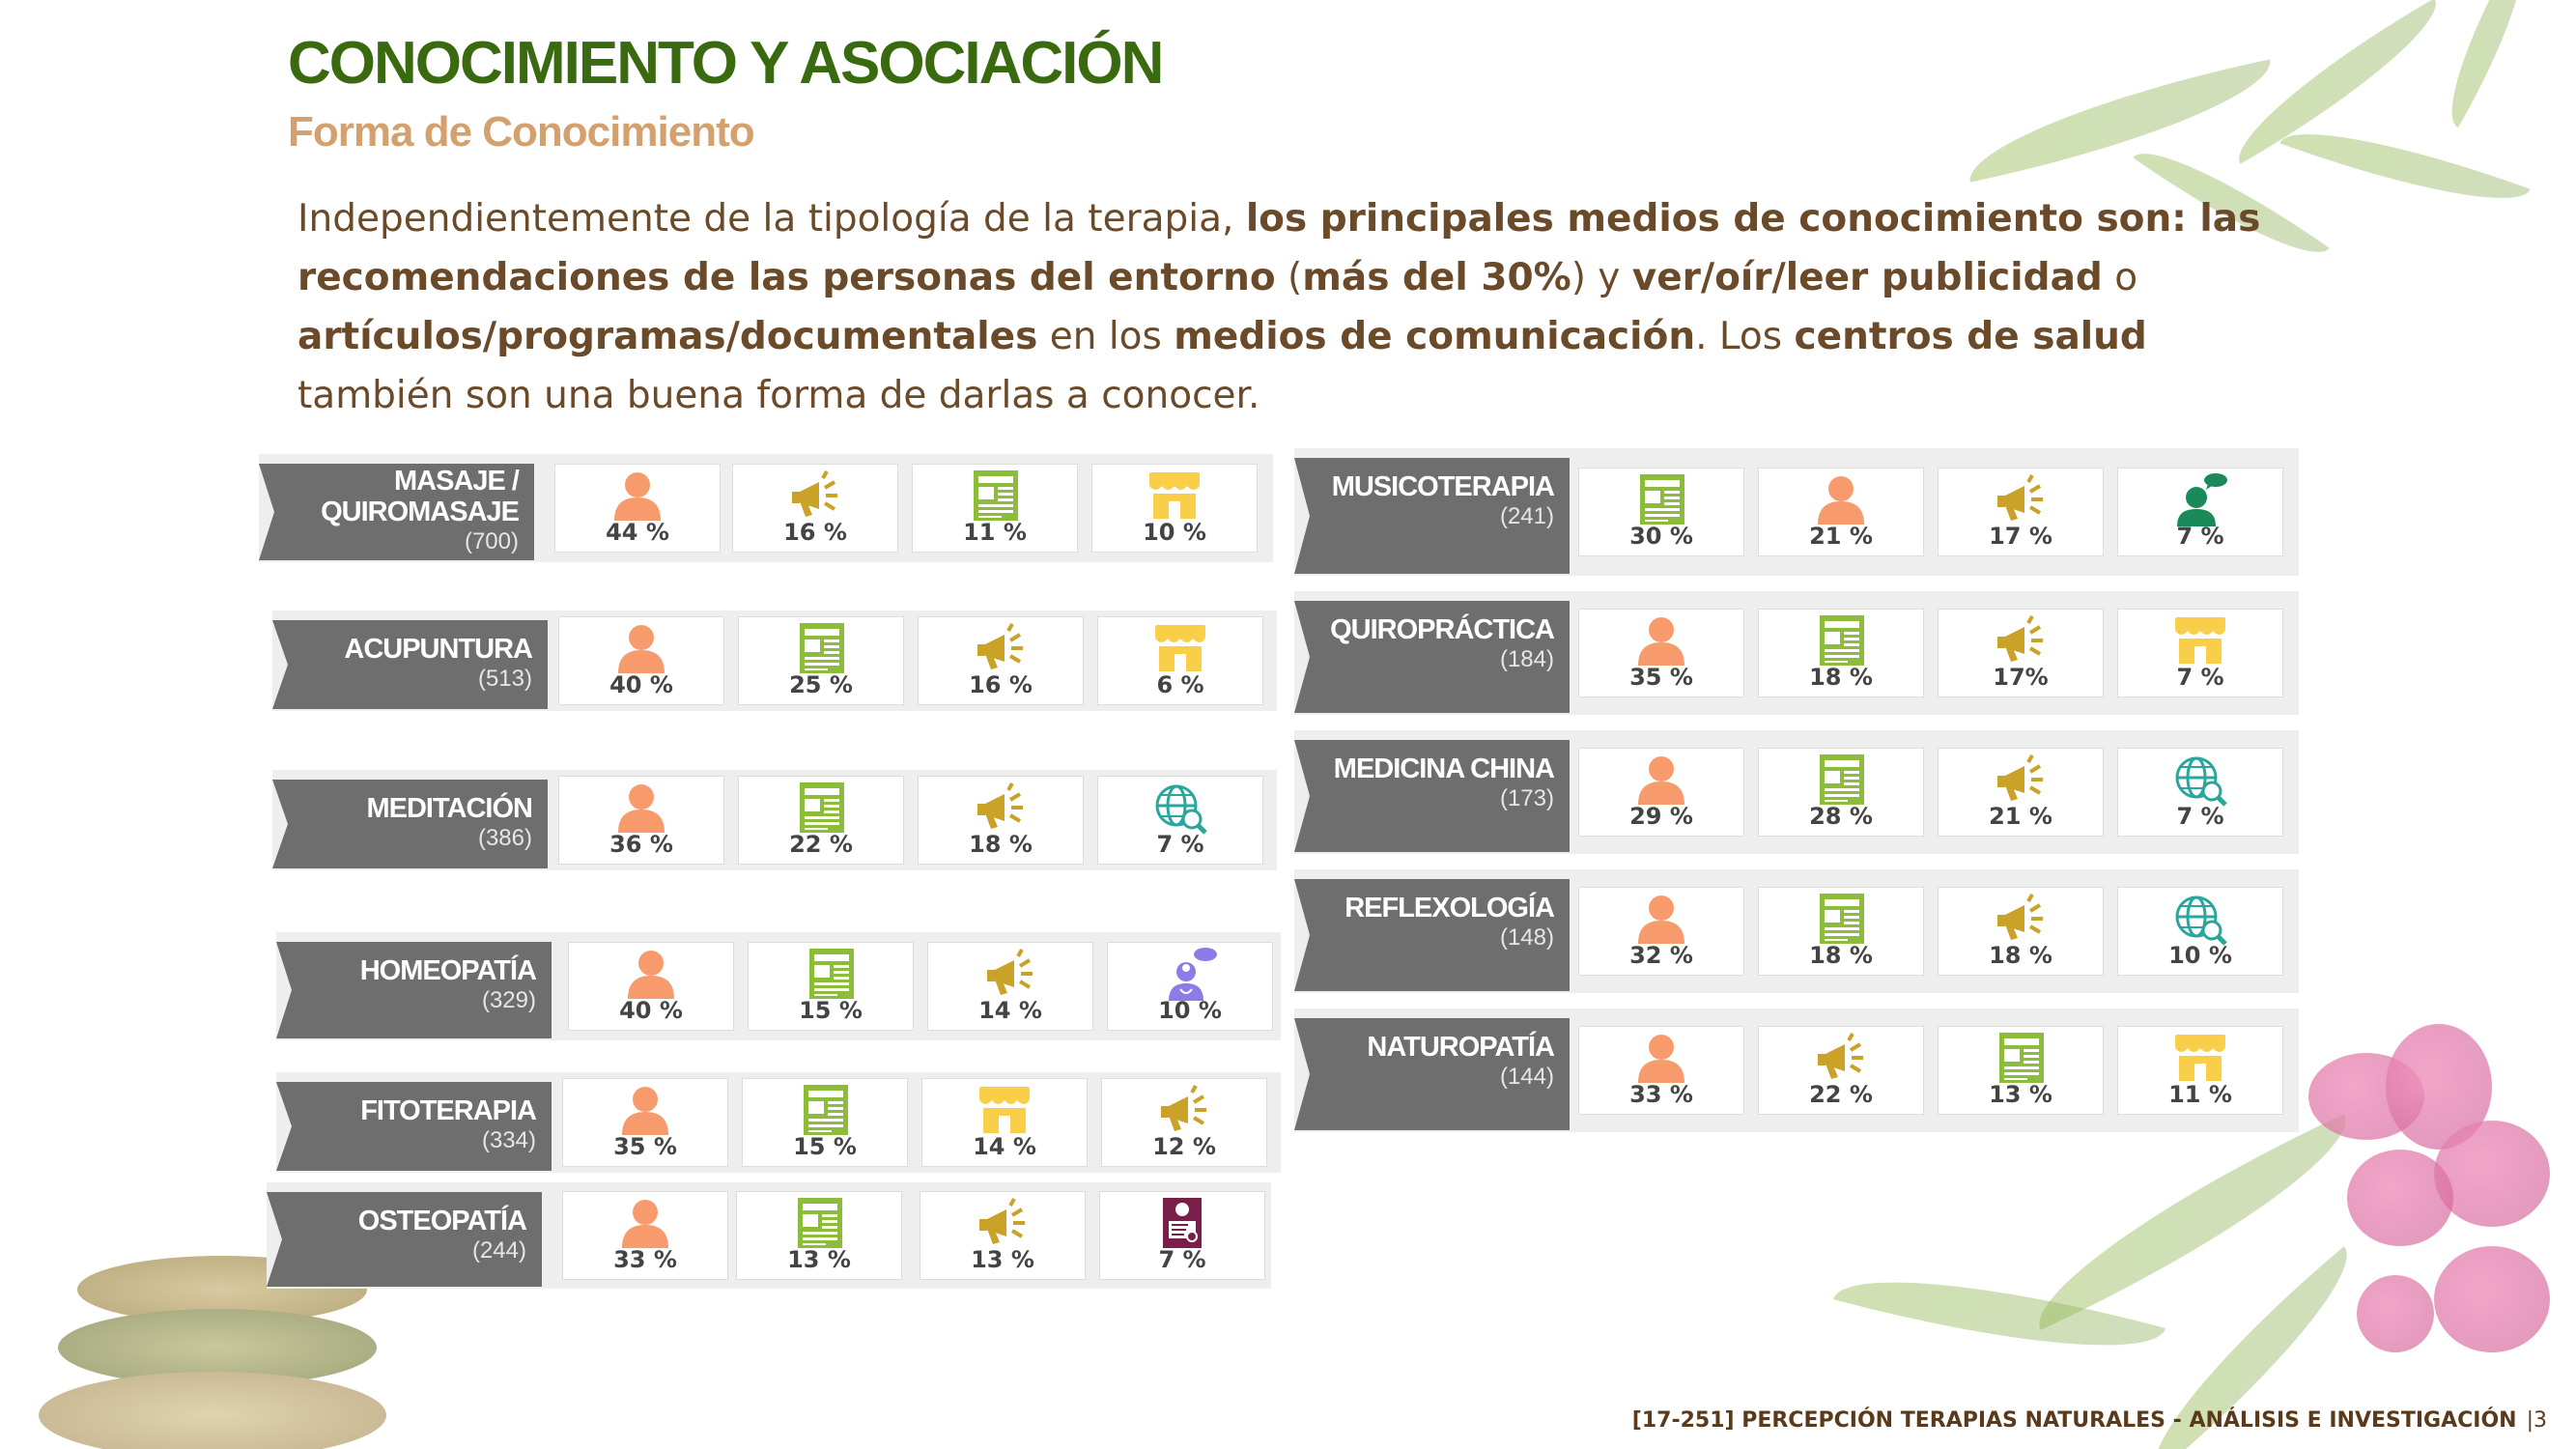  I want to click on page-subtitle: Forma de Conocimiento, so click(521, 132).